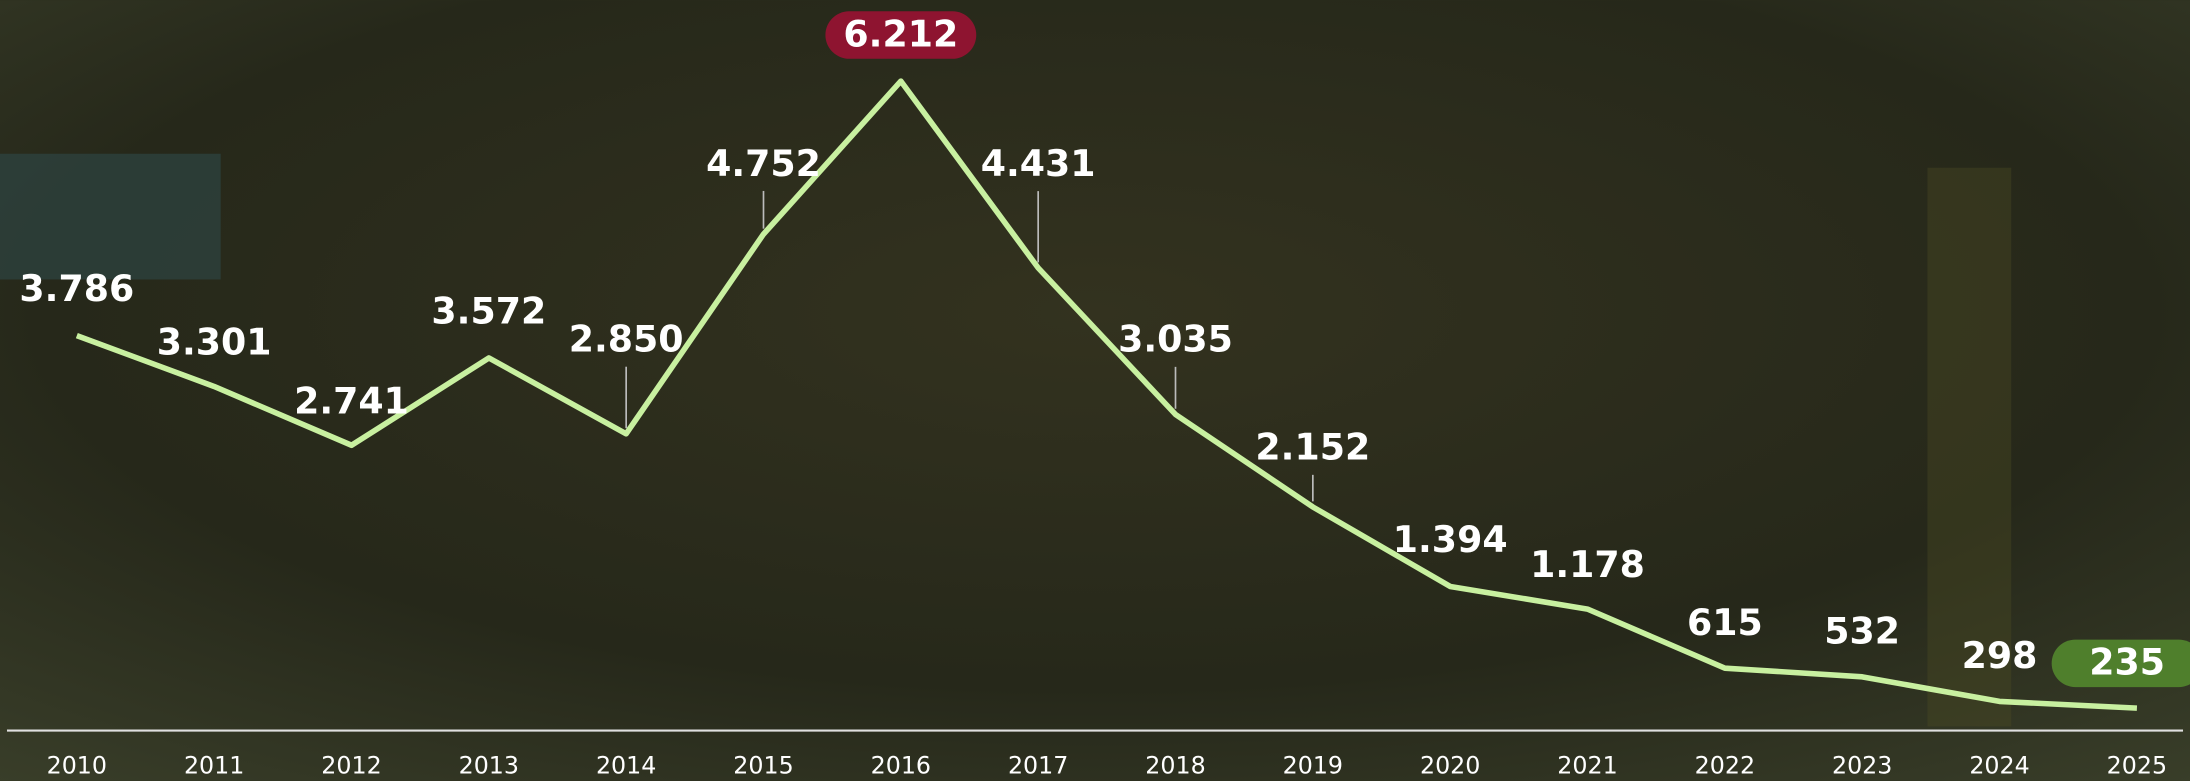 Image resolution: width=2190 pixels, height=781 pixels. I want to click on x-tick-label: 2016, so click(901, 765).